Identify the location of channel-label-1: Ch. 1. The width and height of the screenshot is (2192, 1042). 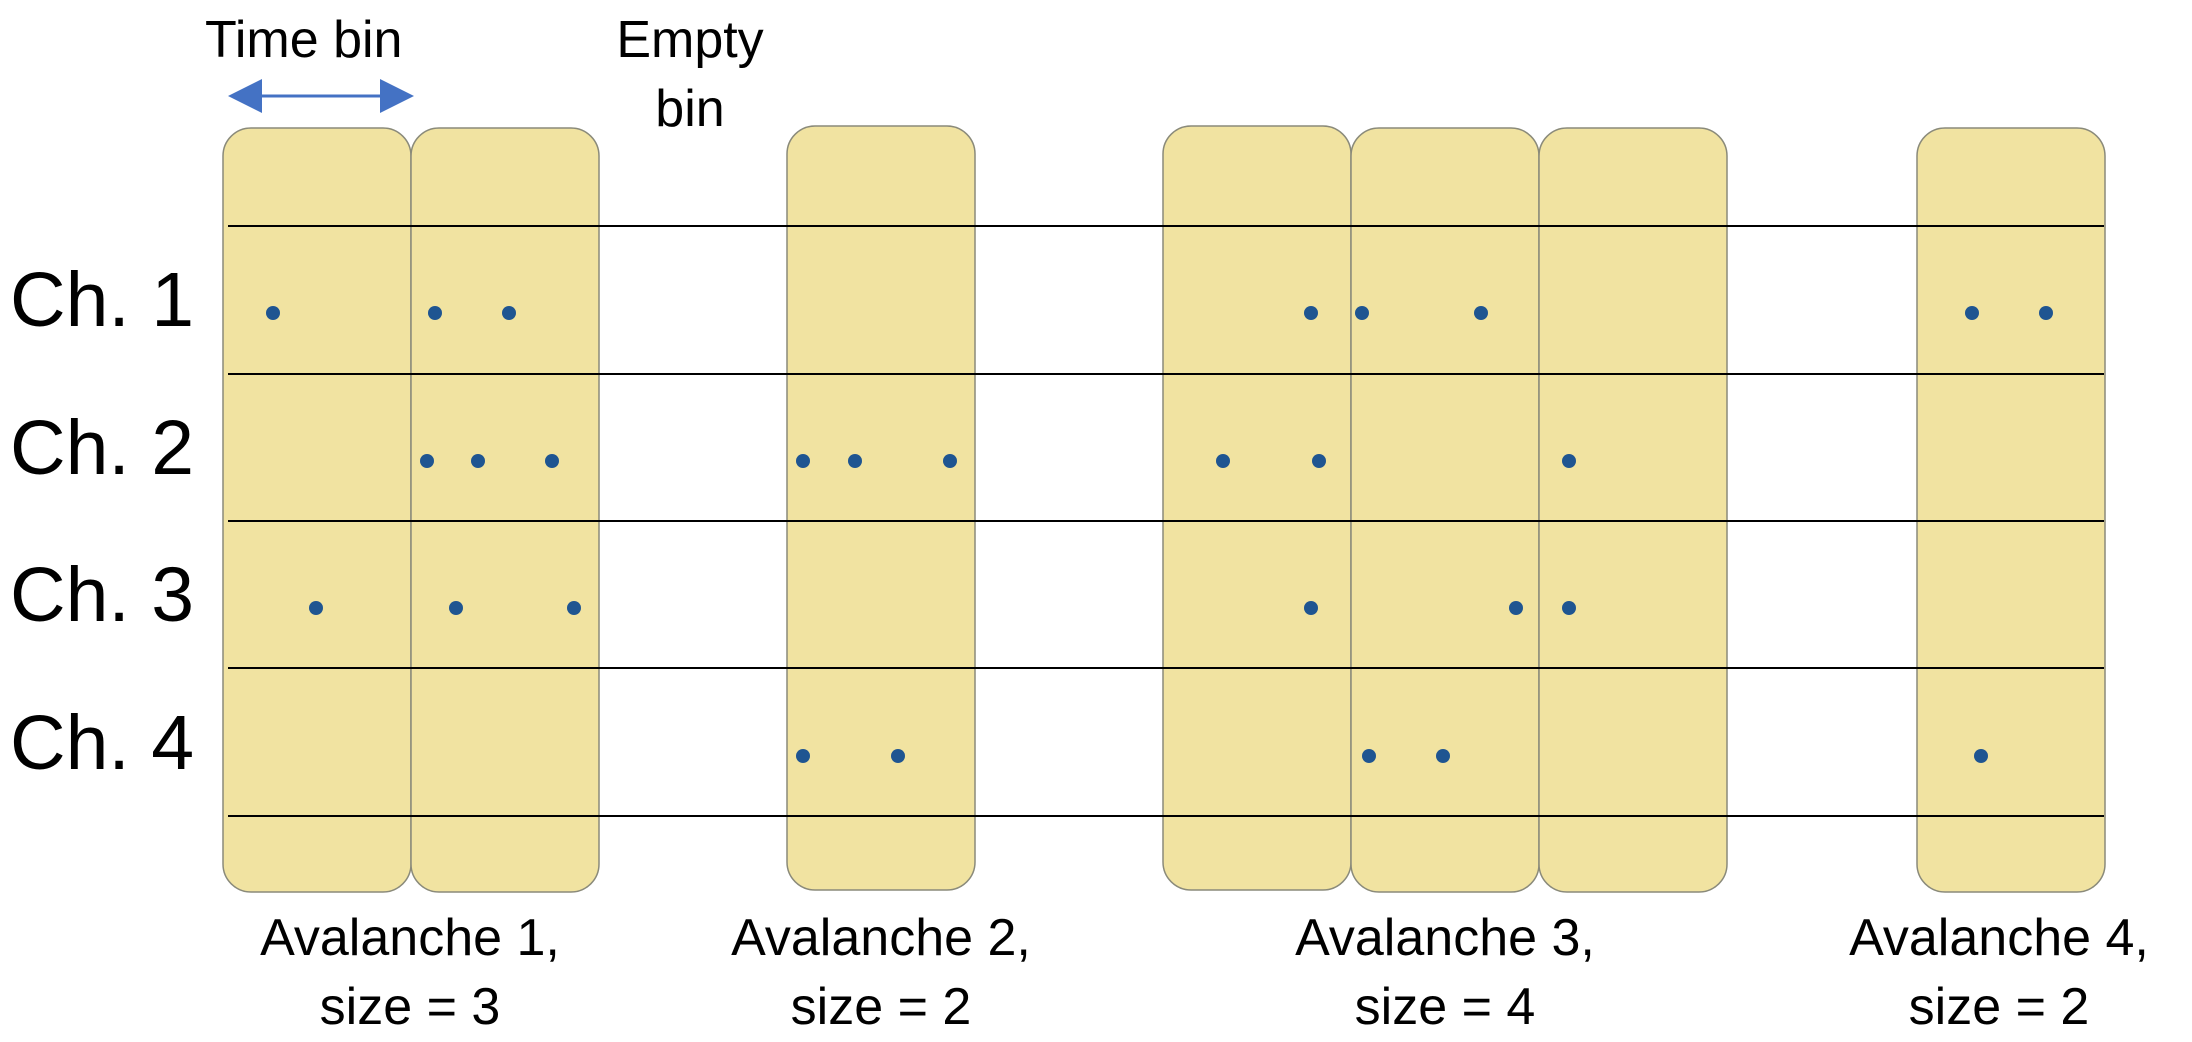
(102, 300).